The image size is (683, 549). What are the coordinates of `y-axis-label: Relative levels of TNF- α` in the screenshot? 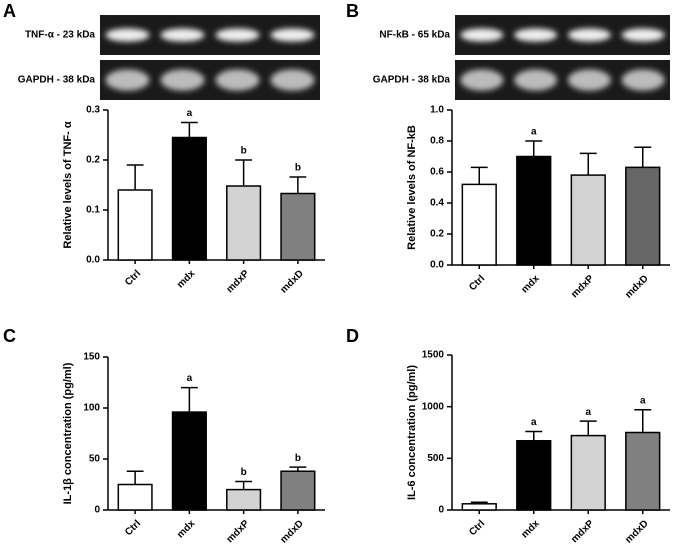 It's located at (68, 184).